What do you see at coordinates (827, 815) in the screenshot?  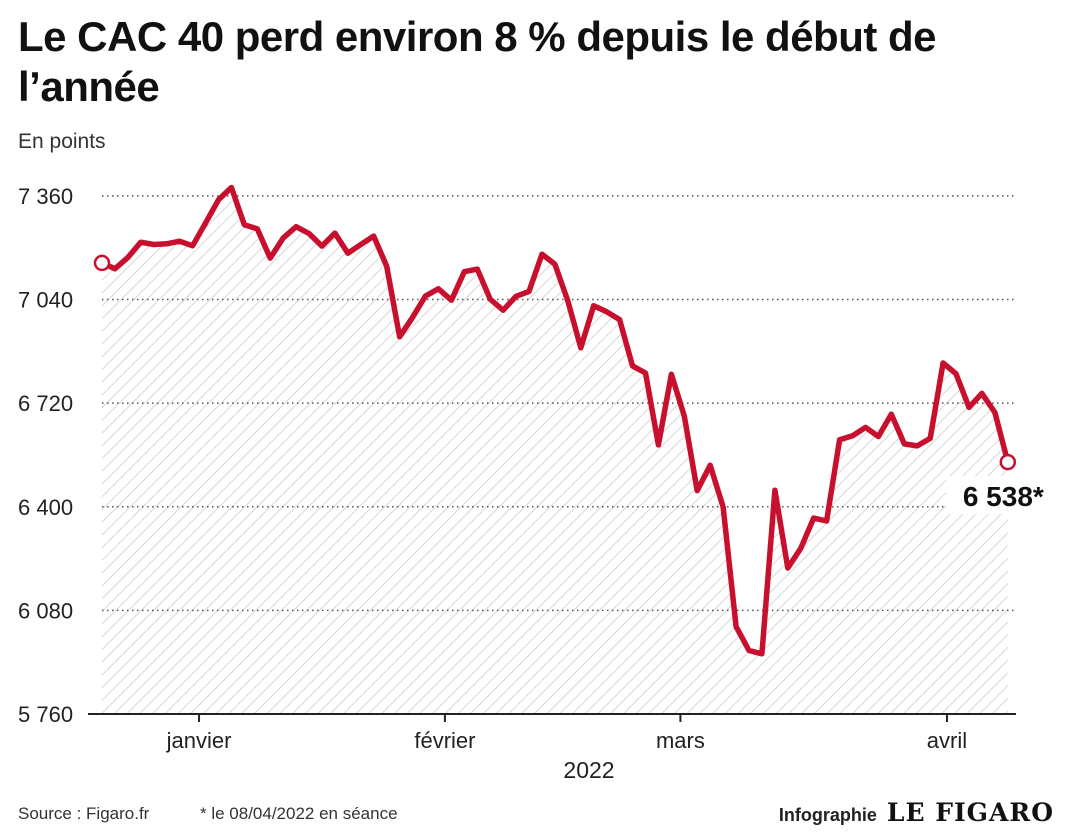 I see `credit-label: Infographie` at bounding box center [827, 815].